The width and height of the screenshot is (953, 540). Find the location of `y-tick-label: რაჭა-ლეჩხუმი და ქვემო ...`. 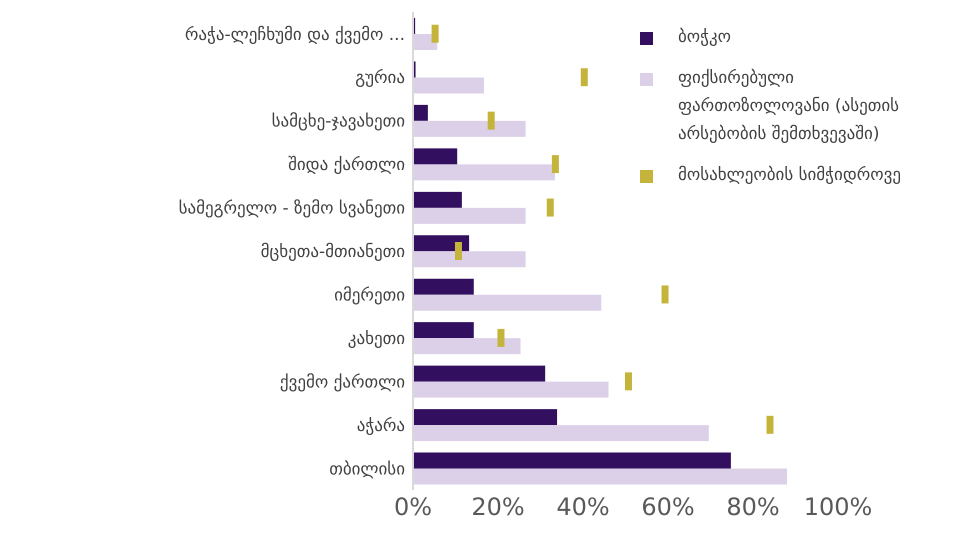

y-tick-label: რაჭა-ლეჩხუმი და ქვემო ... is located at coordinates (294, 34).